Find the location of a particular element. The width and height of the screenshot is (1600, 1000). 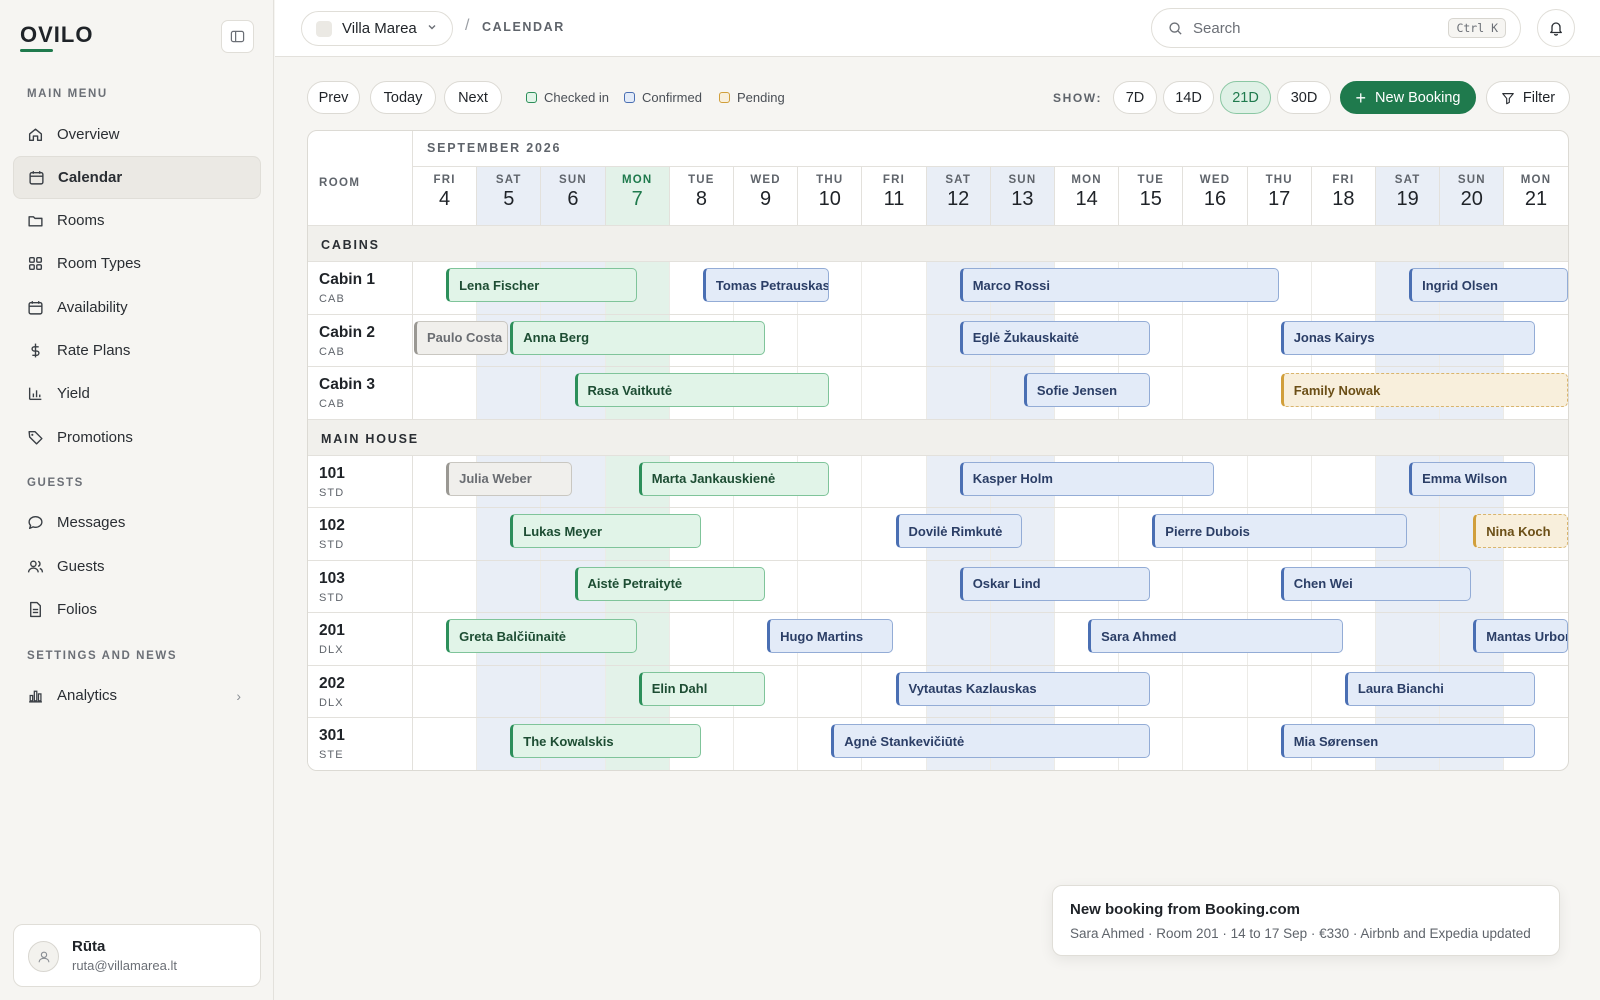

booking-sara-ahmed: Sara Ahmed is located at coordinates (1215, 636).